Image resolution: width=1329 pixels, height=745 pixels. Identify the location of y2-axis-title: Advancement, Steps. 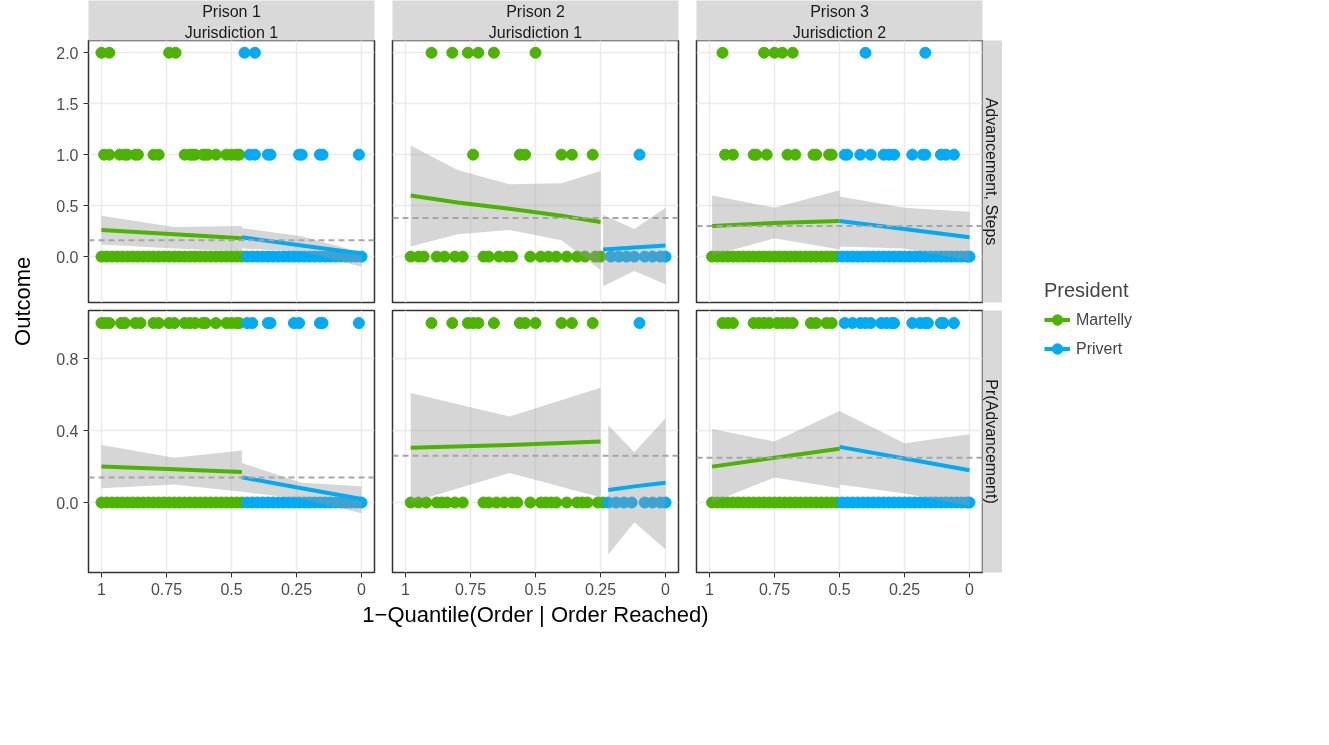
(991, 171).